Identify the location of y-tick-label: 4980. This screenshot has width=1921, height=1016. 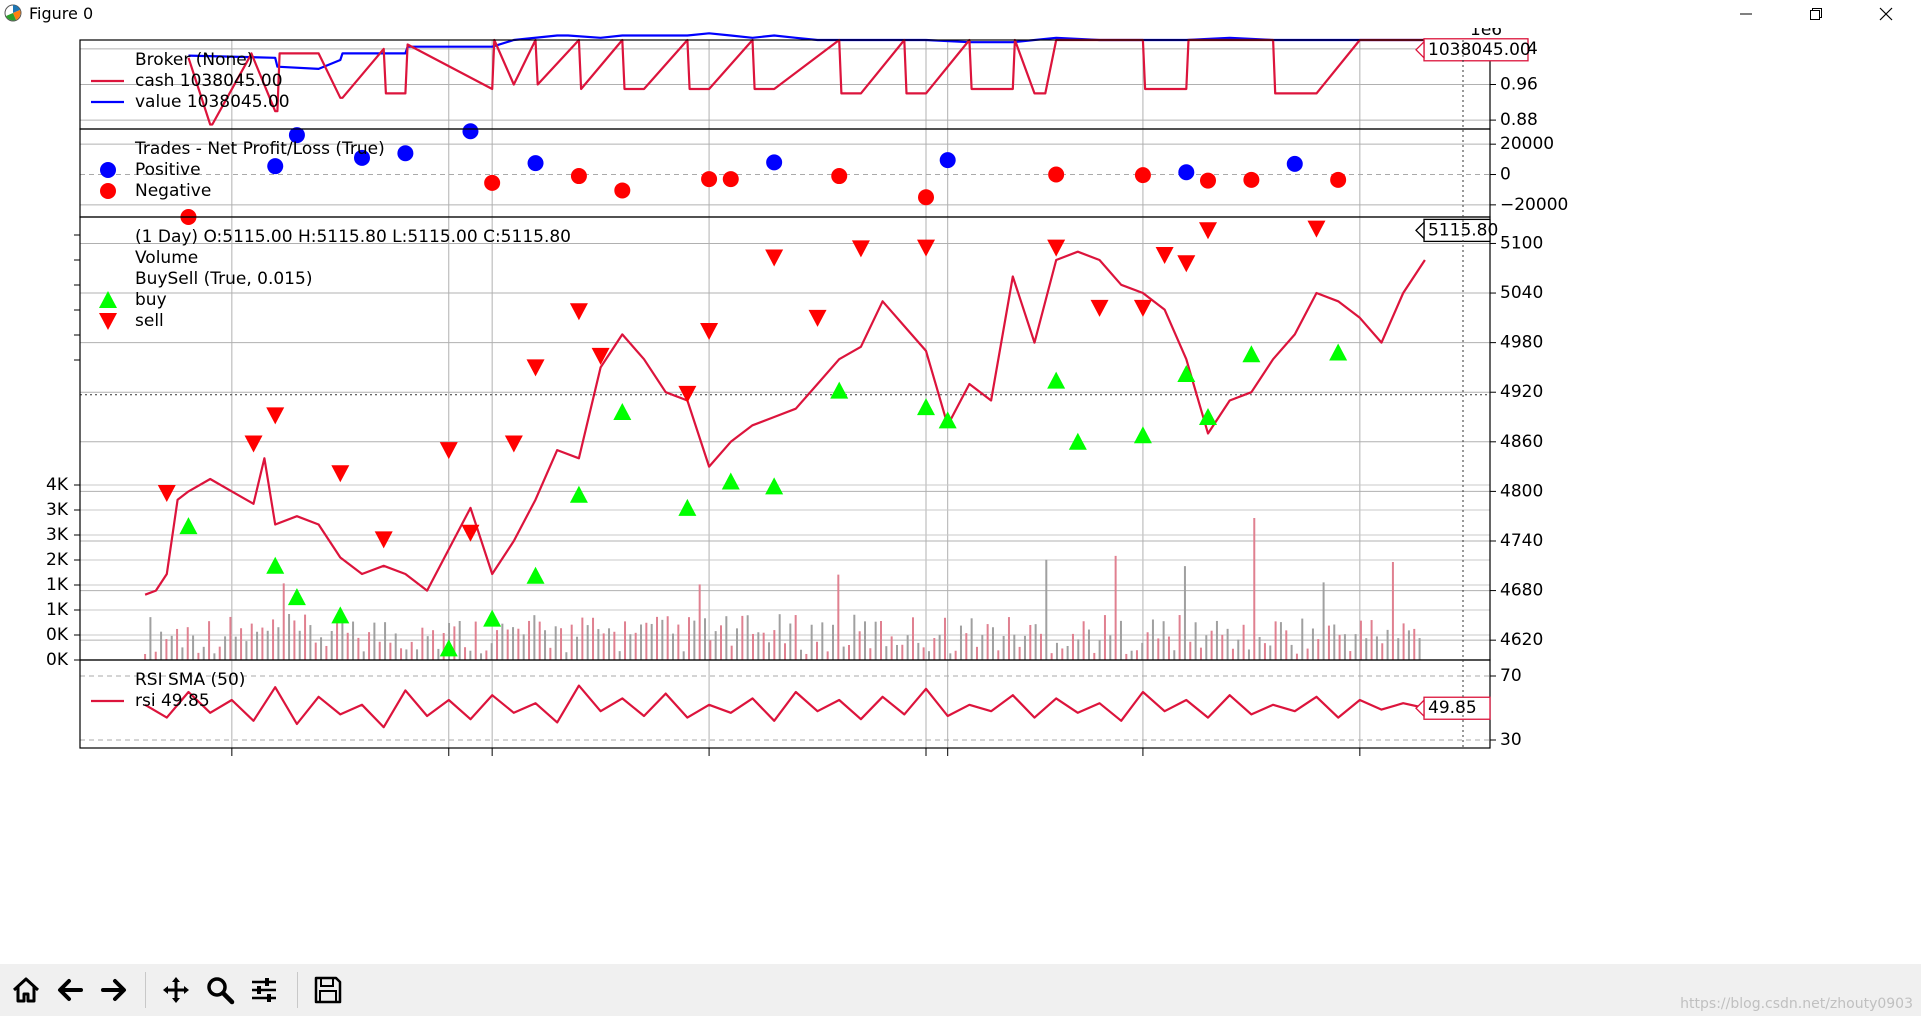
(1521, 343).